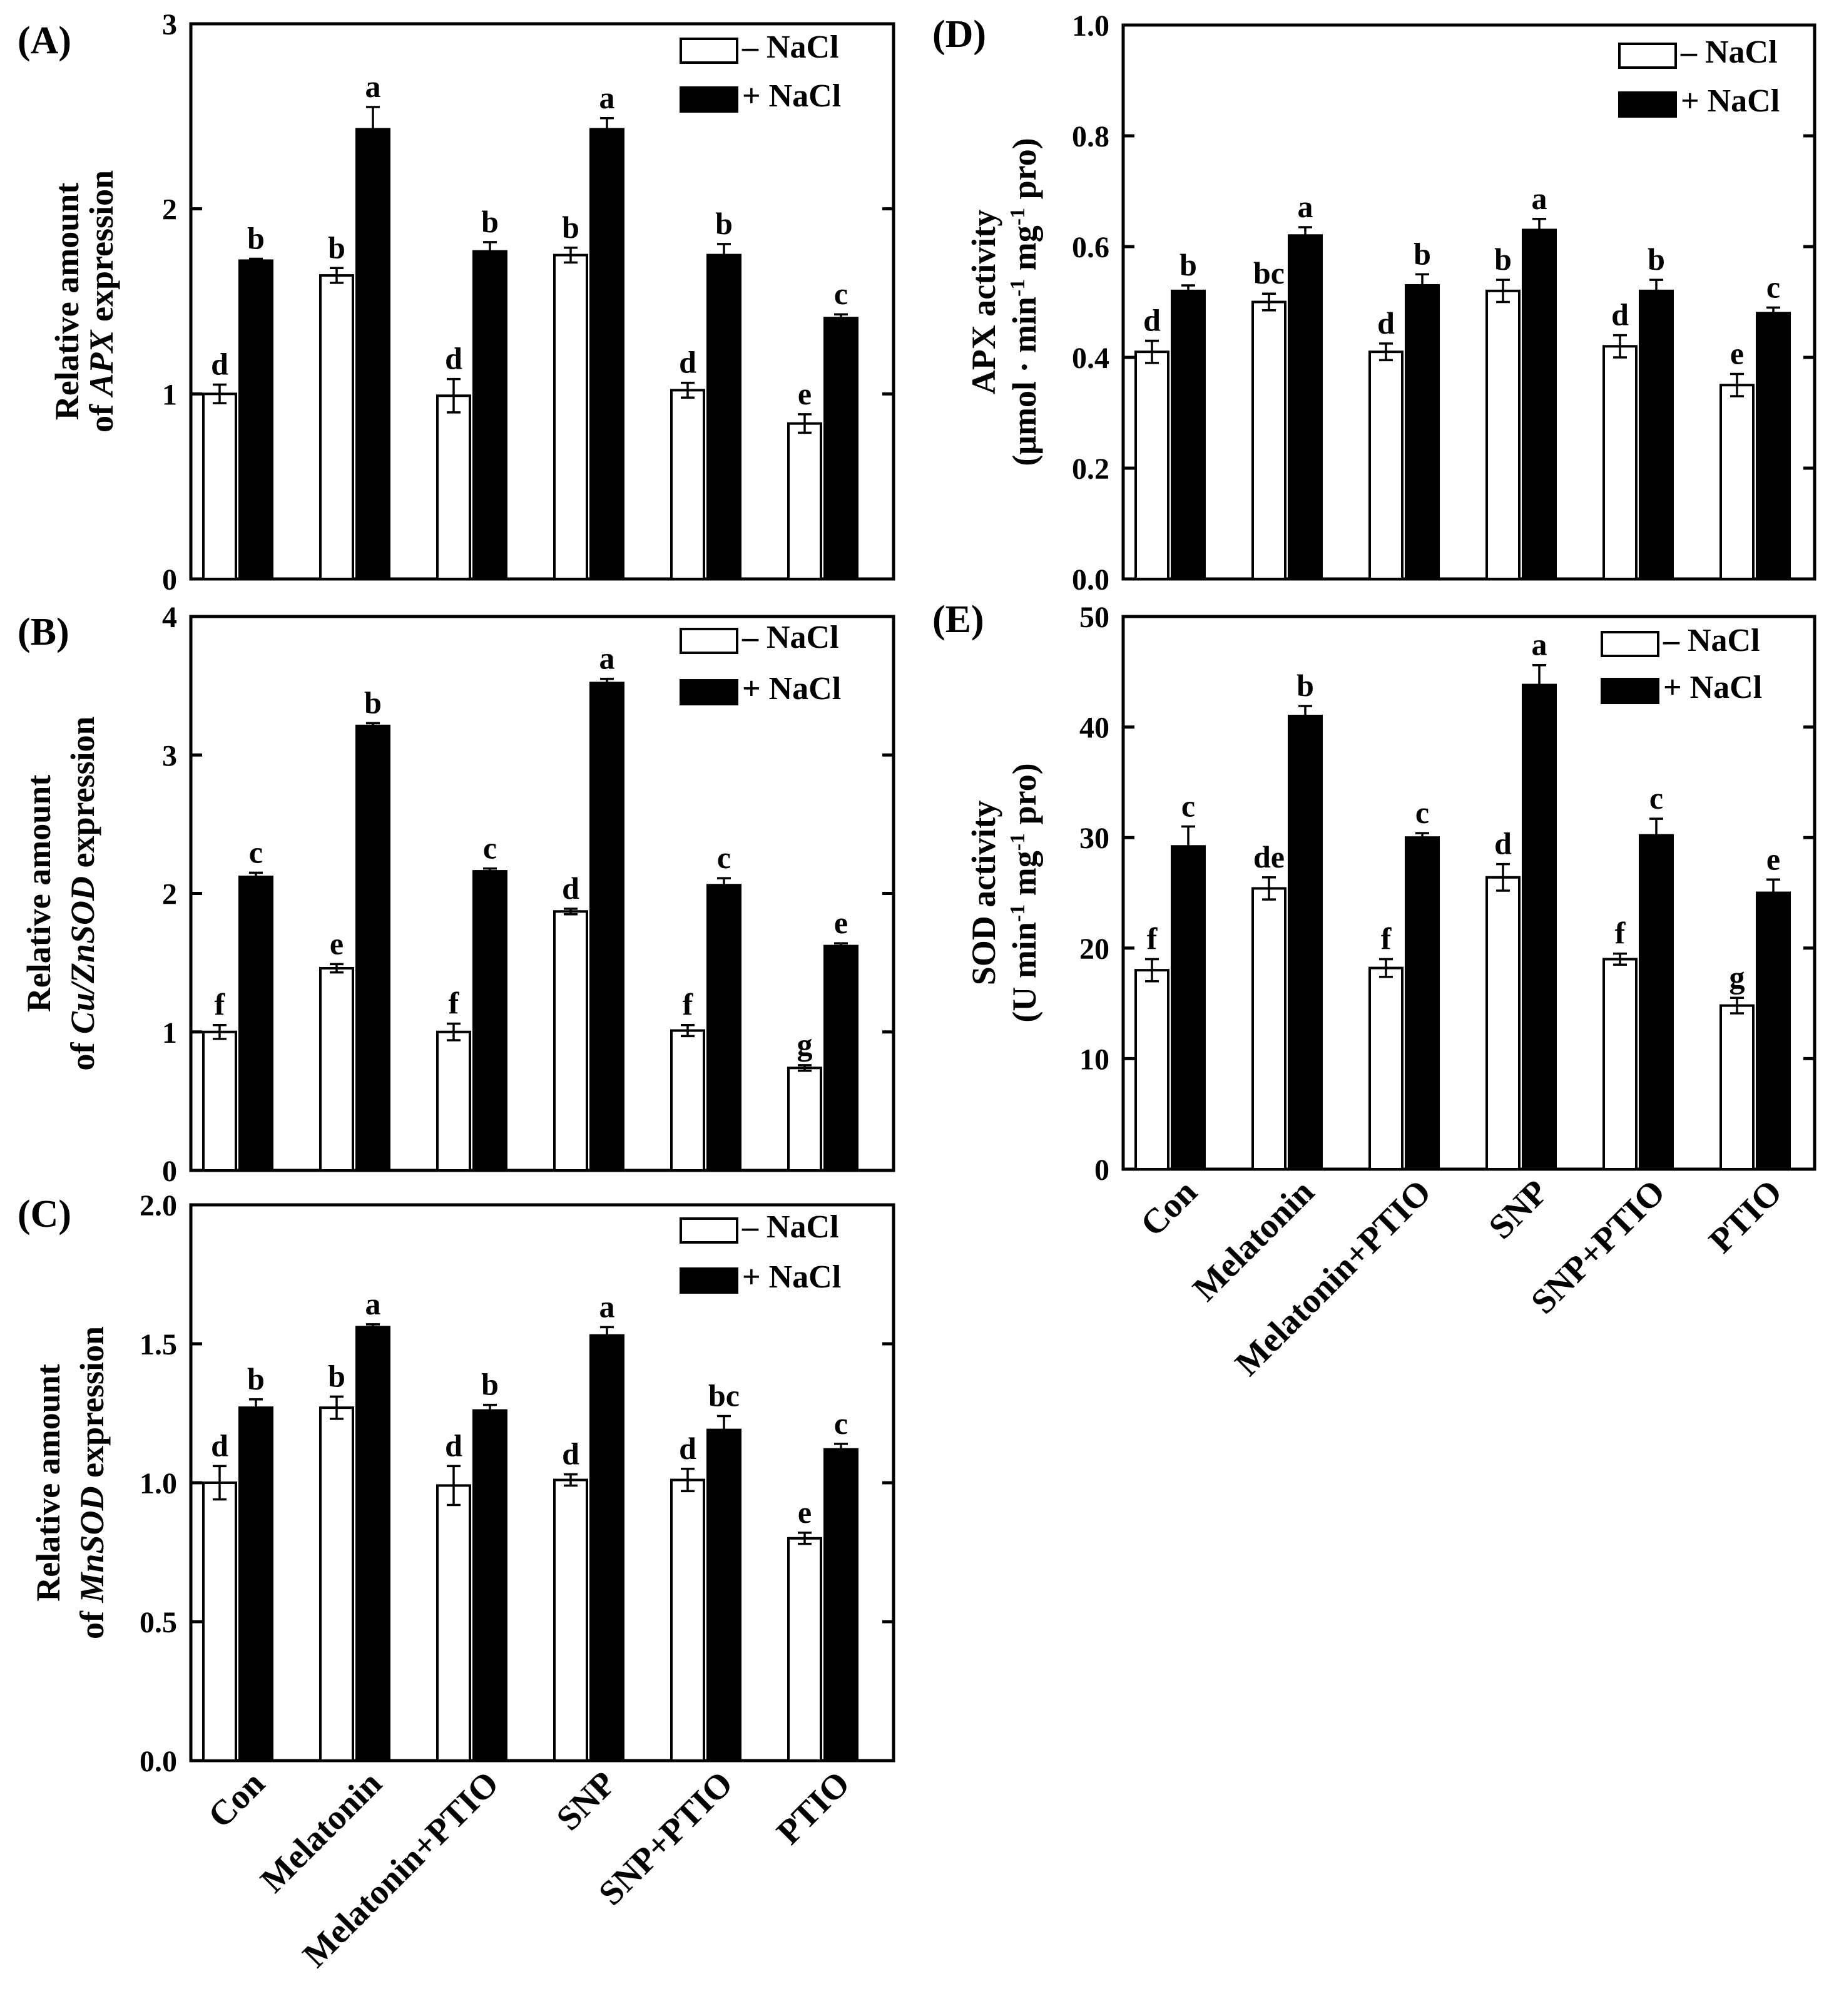 The image size is (1829, 2016). I want to click on panel-label: (C), so click(44, 1214).